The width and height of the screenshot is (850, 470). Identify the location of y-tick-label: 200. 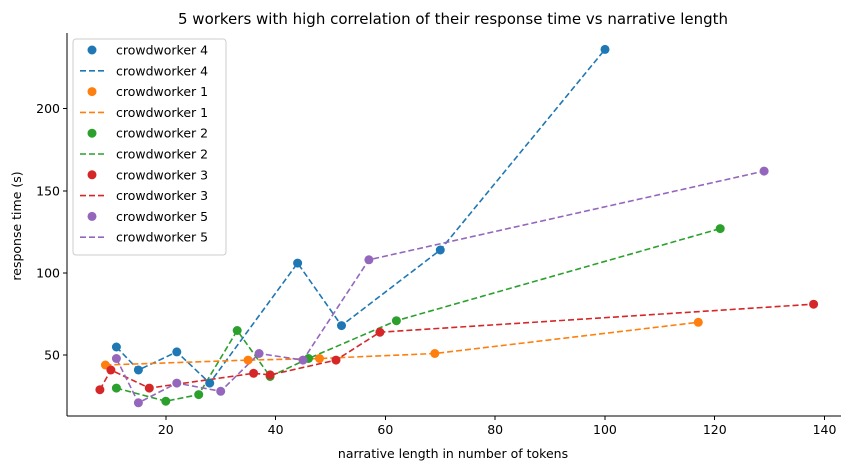
(48, 108).